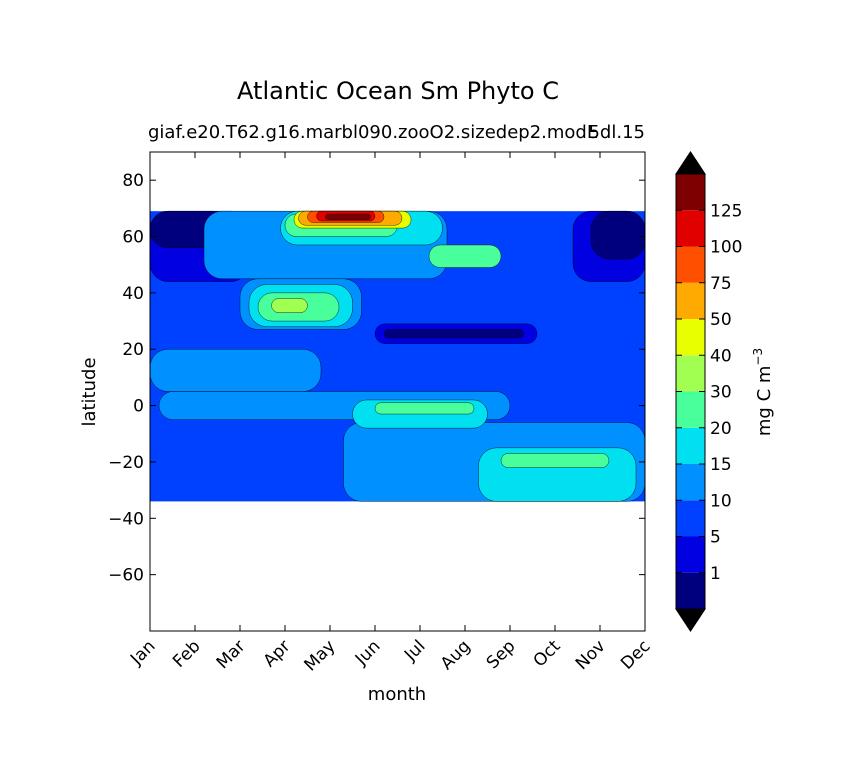  Describe the element at coordinates (138, 407) in the screenshot. I see `y-tick-label-0: 0` at that location.